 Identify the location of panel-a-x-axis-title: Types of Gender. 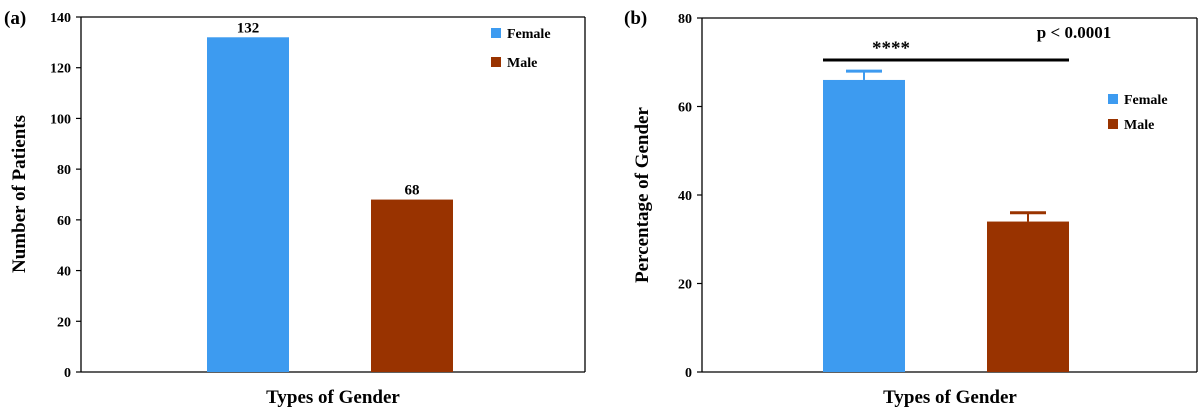
(333, 397).